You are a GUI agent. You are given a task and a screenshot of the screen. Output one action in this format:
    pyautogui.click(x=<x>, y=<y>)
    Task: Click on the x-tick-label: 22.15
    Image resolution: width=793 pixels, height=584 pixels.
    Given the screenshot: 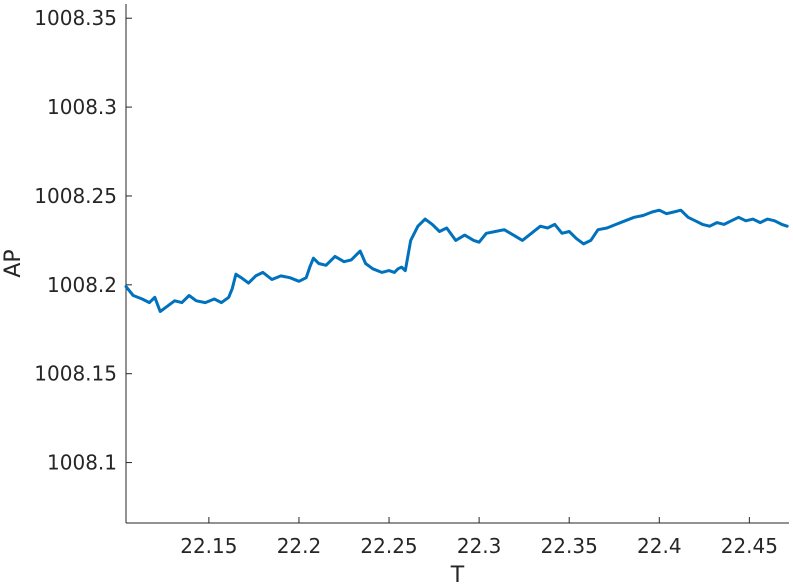 What is the action you would take?
    pyautogui.click(x=208, y=546)
    